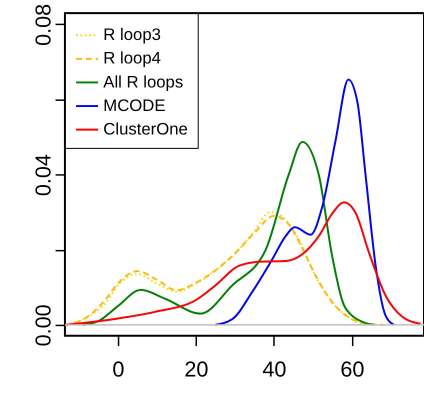 The width and height of the screenshot is (424, 400). Describe the element at coordinates (196, 369) in the screenshot. I see `x-tick-label: 20` at that location.